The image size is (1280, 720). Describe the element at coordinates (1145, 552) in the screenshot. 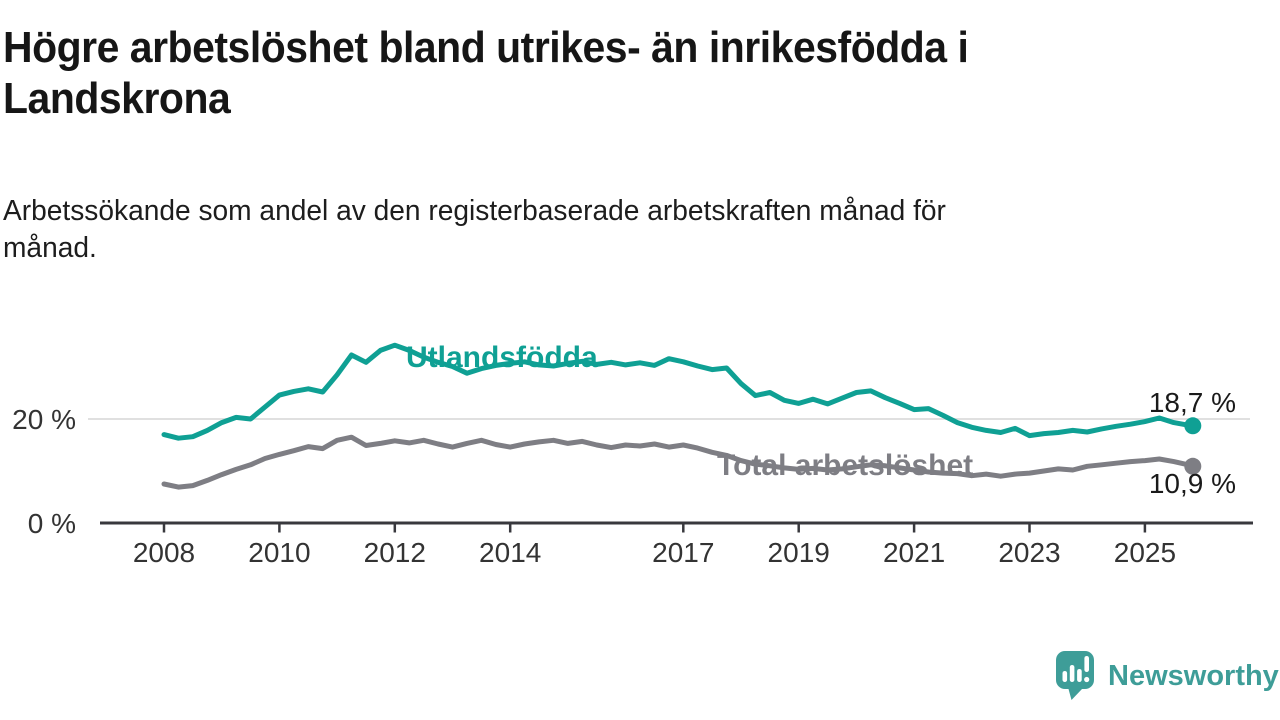

I see `x-tick-label-2025: 2025` at that location.